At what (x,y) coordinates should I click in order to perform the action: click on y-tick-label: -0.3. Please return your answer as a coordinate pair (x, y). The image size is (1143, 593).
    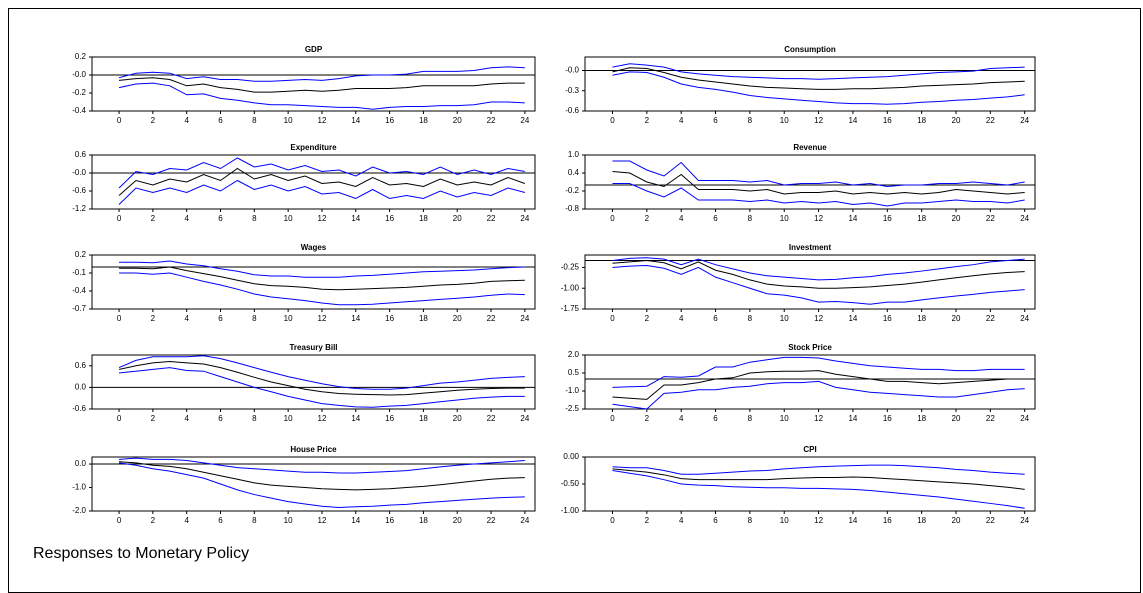
    Looking at the image, I should click on (572, 90).